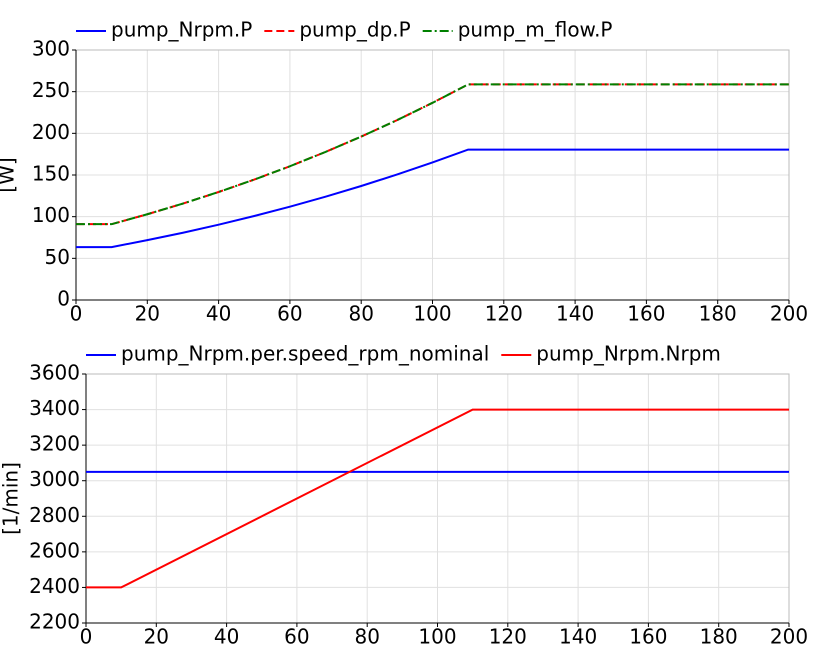 This screenshot has height=647, width=814. What do you see at coordinates (51, 49) in the screenshot?
I see `y-tick-label: 300` at bounding box center [51, 49].